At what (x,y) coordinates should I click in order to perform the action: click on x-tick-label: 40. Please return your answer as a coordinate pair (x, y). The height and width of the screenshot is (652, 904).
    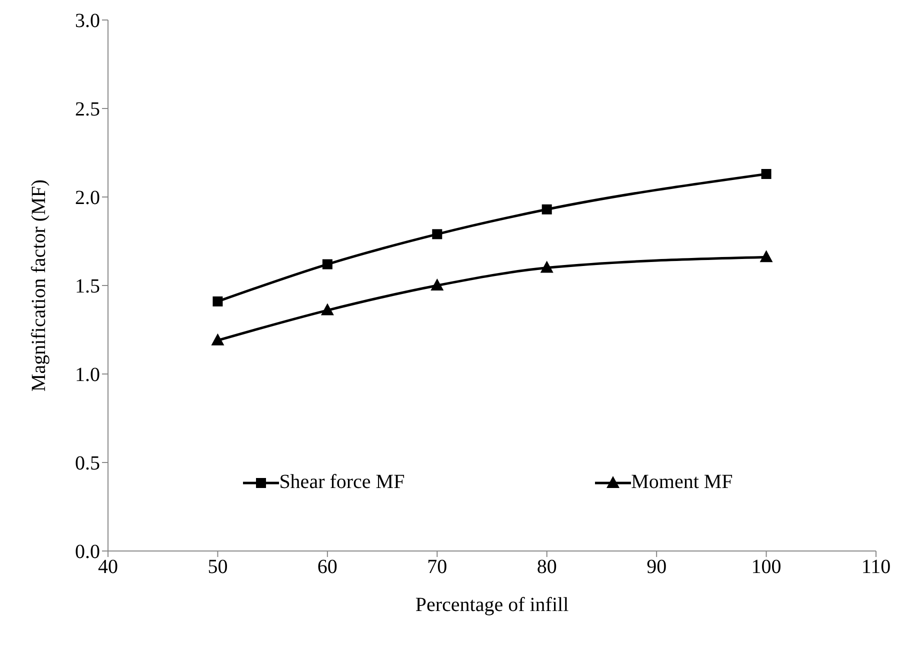
    Looking at the image, I should click on (108, 567).